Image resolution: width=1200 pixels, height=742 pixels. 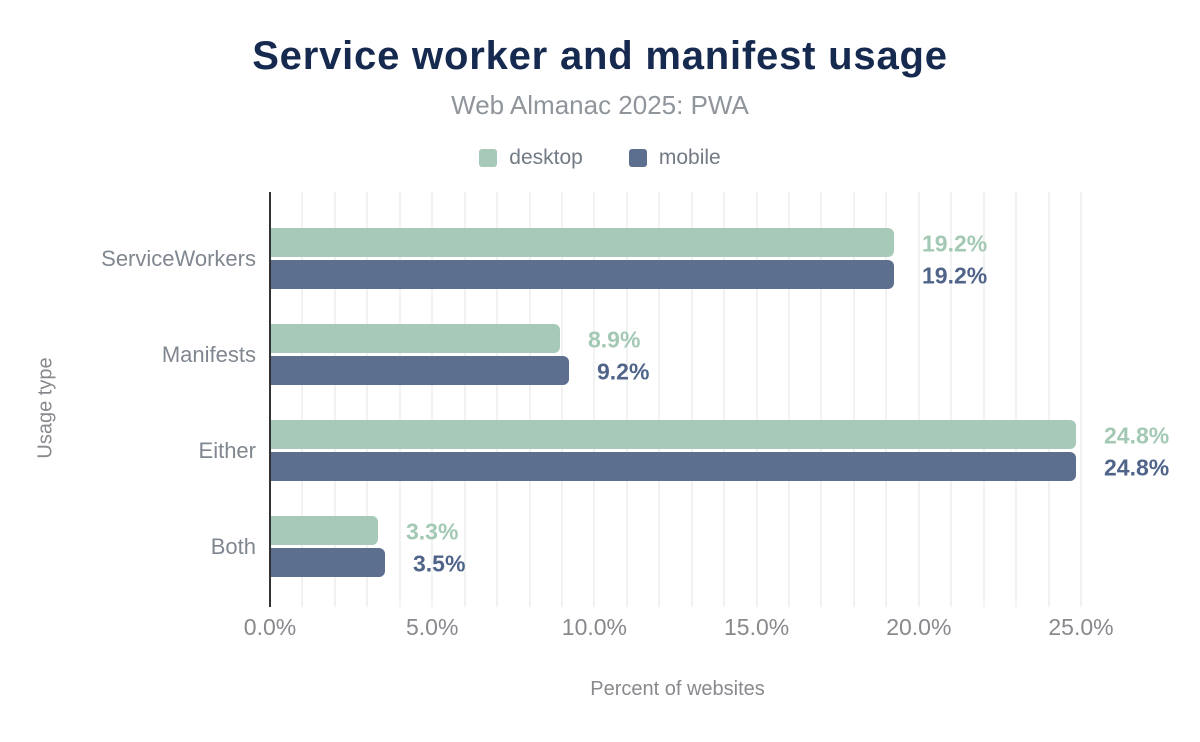 I want to click on y-axis-title: Usage type, so click(x=45, y=408).